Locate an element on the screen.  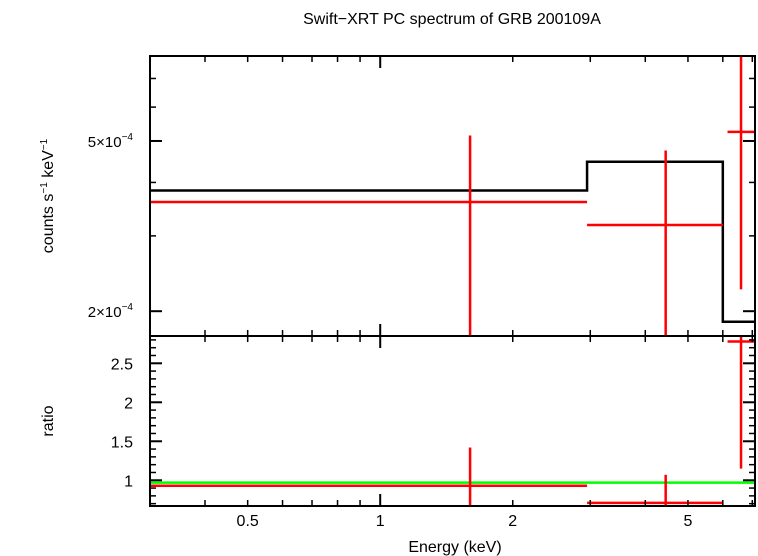
ratio-y-tick-labels: 1 1.5 2 2.5 is located at coordinates (122, 423).